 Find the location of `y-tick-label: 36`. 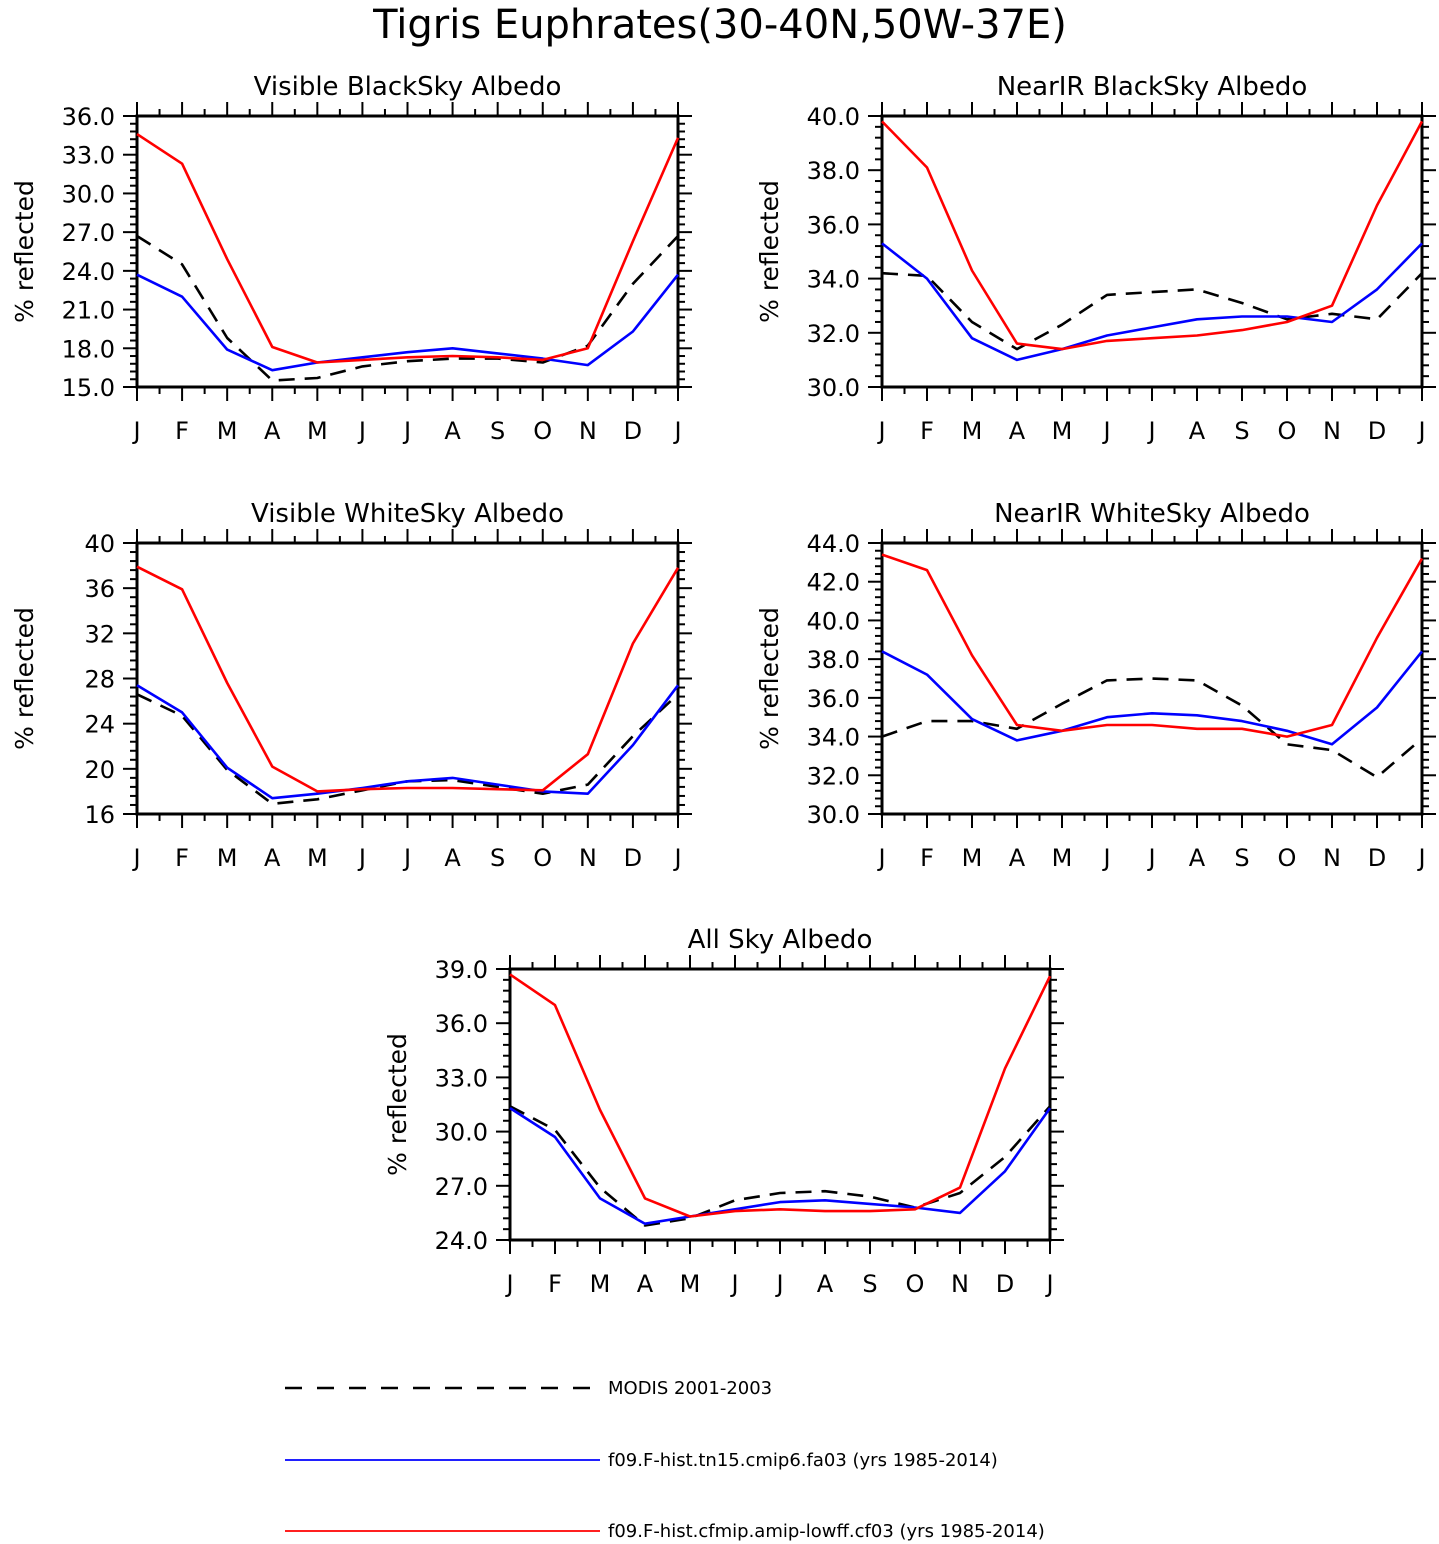

y-tick-label: 36 is located at coordinates (99, 589).